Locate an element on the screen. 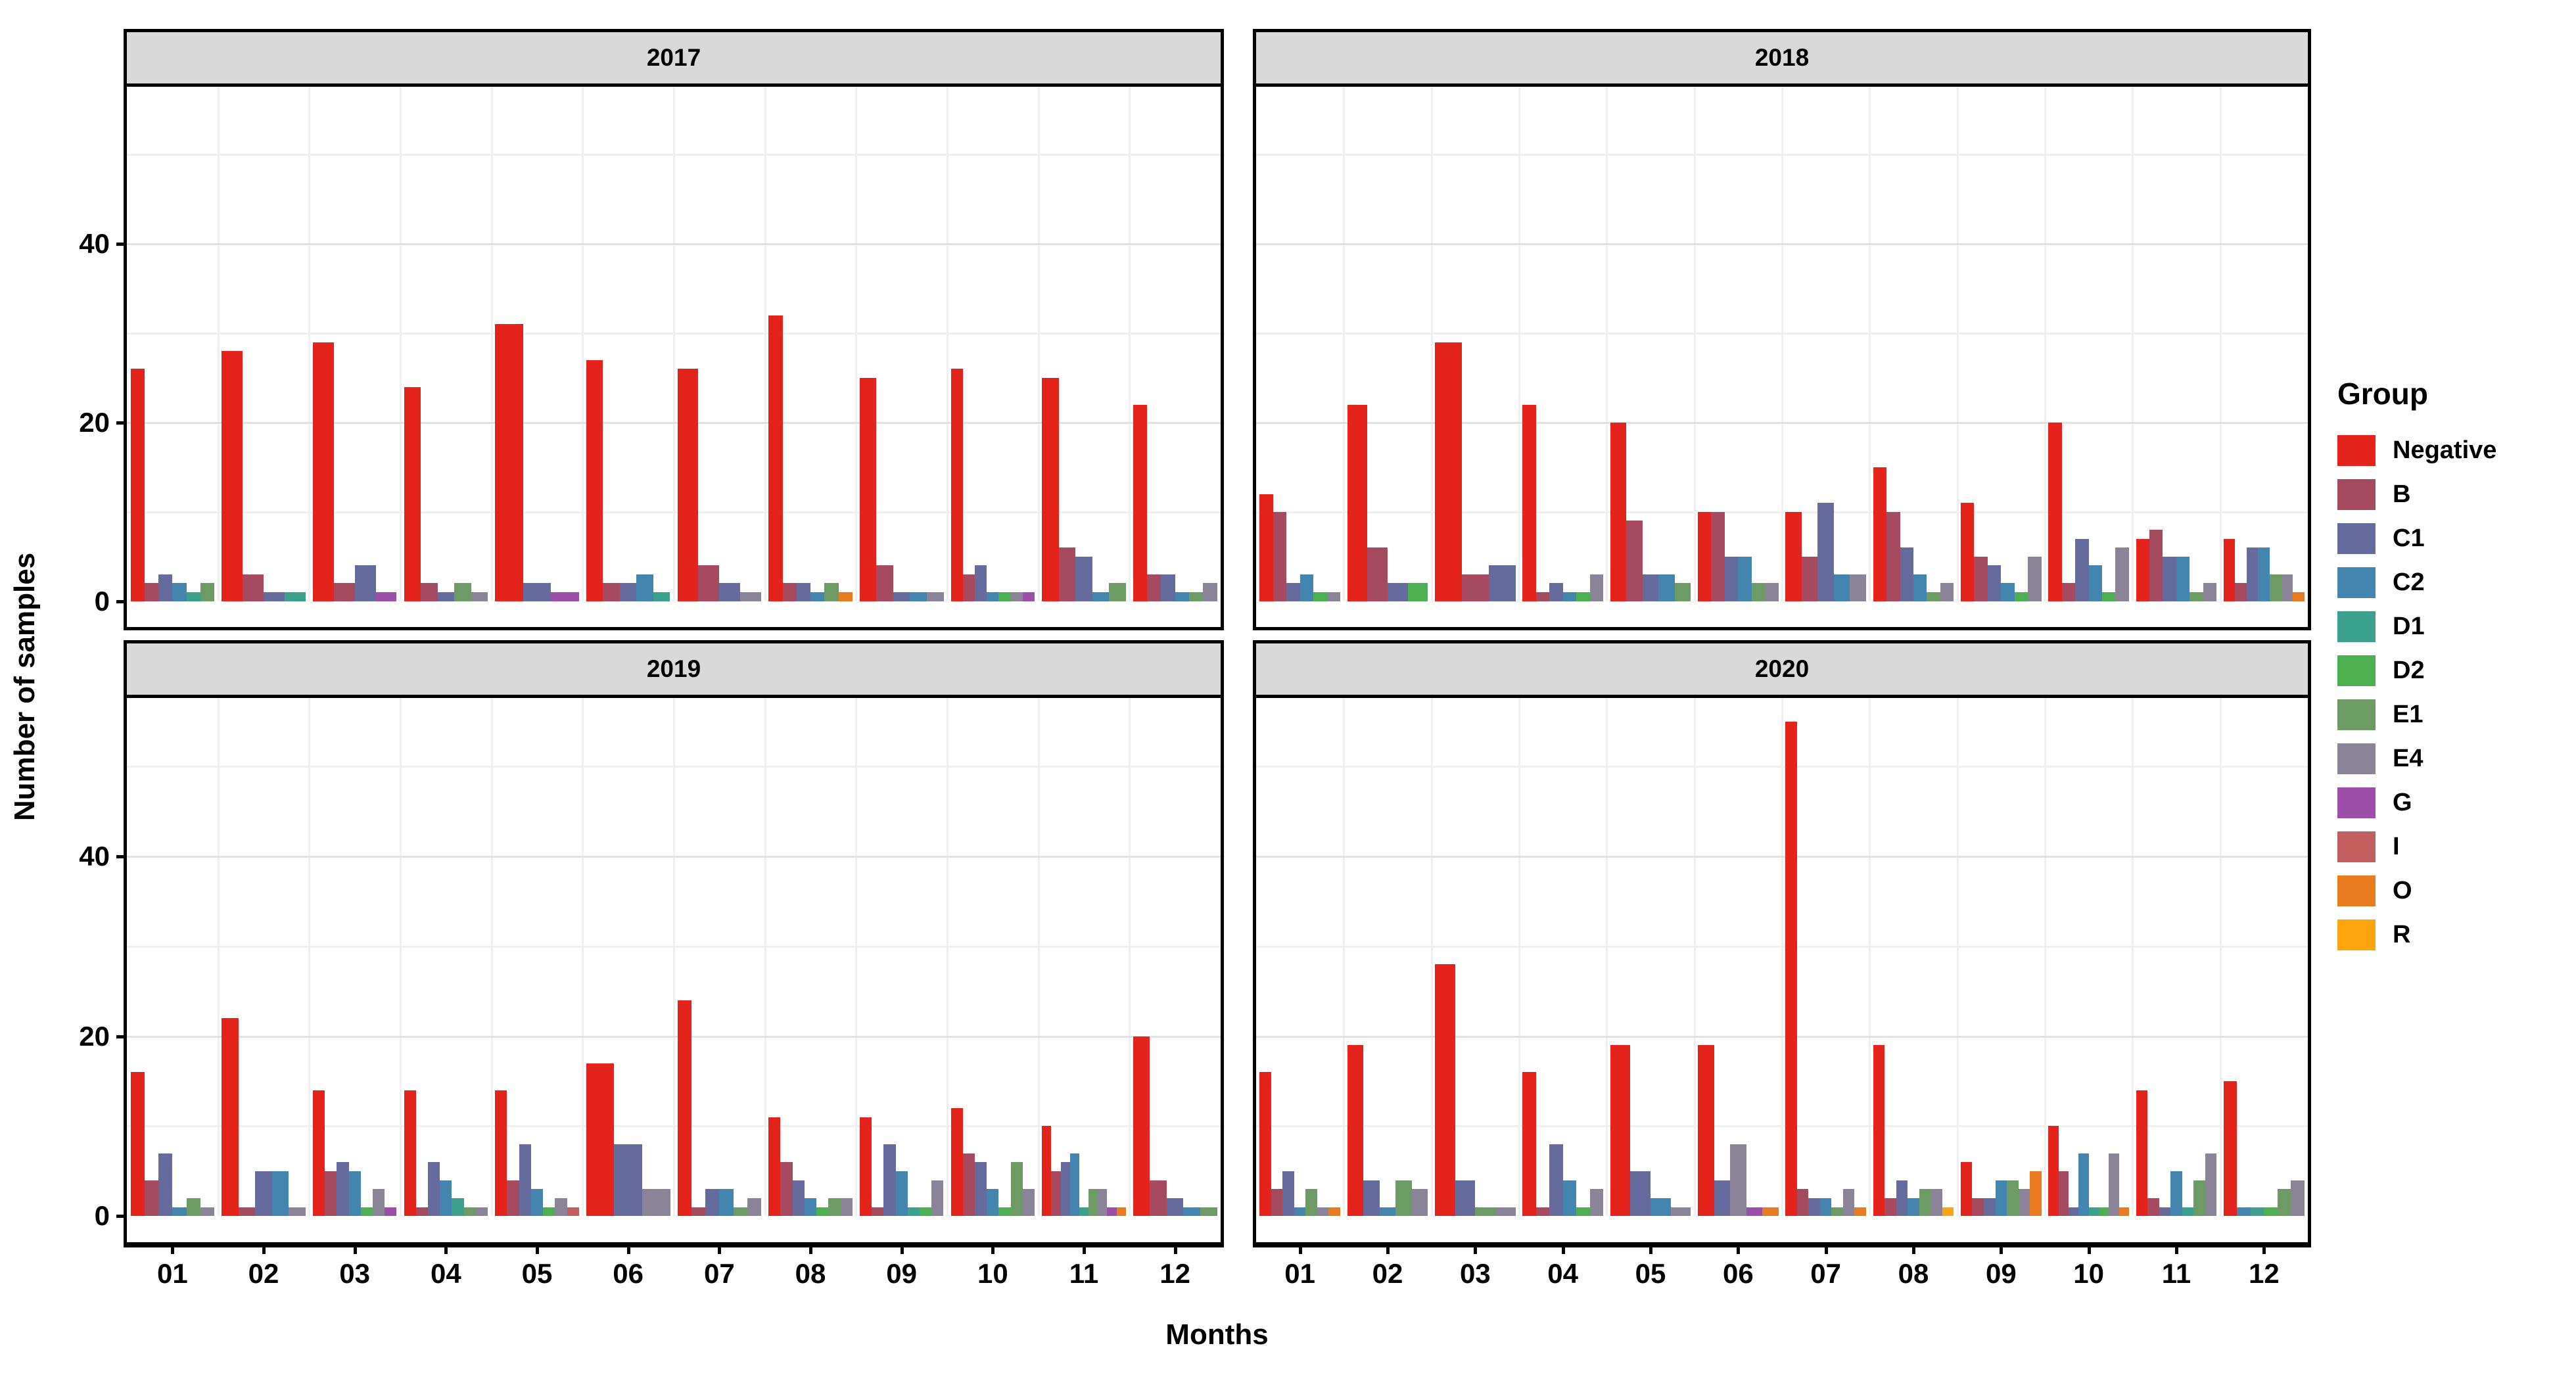 The height and width of the screenshot is (1373, 2576). x-tick-label: 04 is located at coordinates (445, 1273).